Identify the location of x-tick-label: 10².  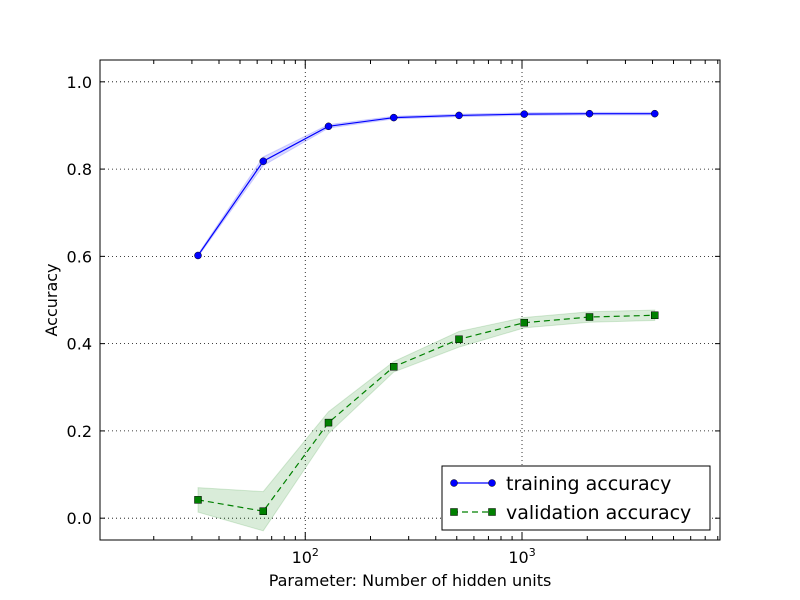
(305, 556).